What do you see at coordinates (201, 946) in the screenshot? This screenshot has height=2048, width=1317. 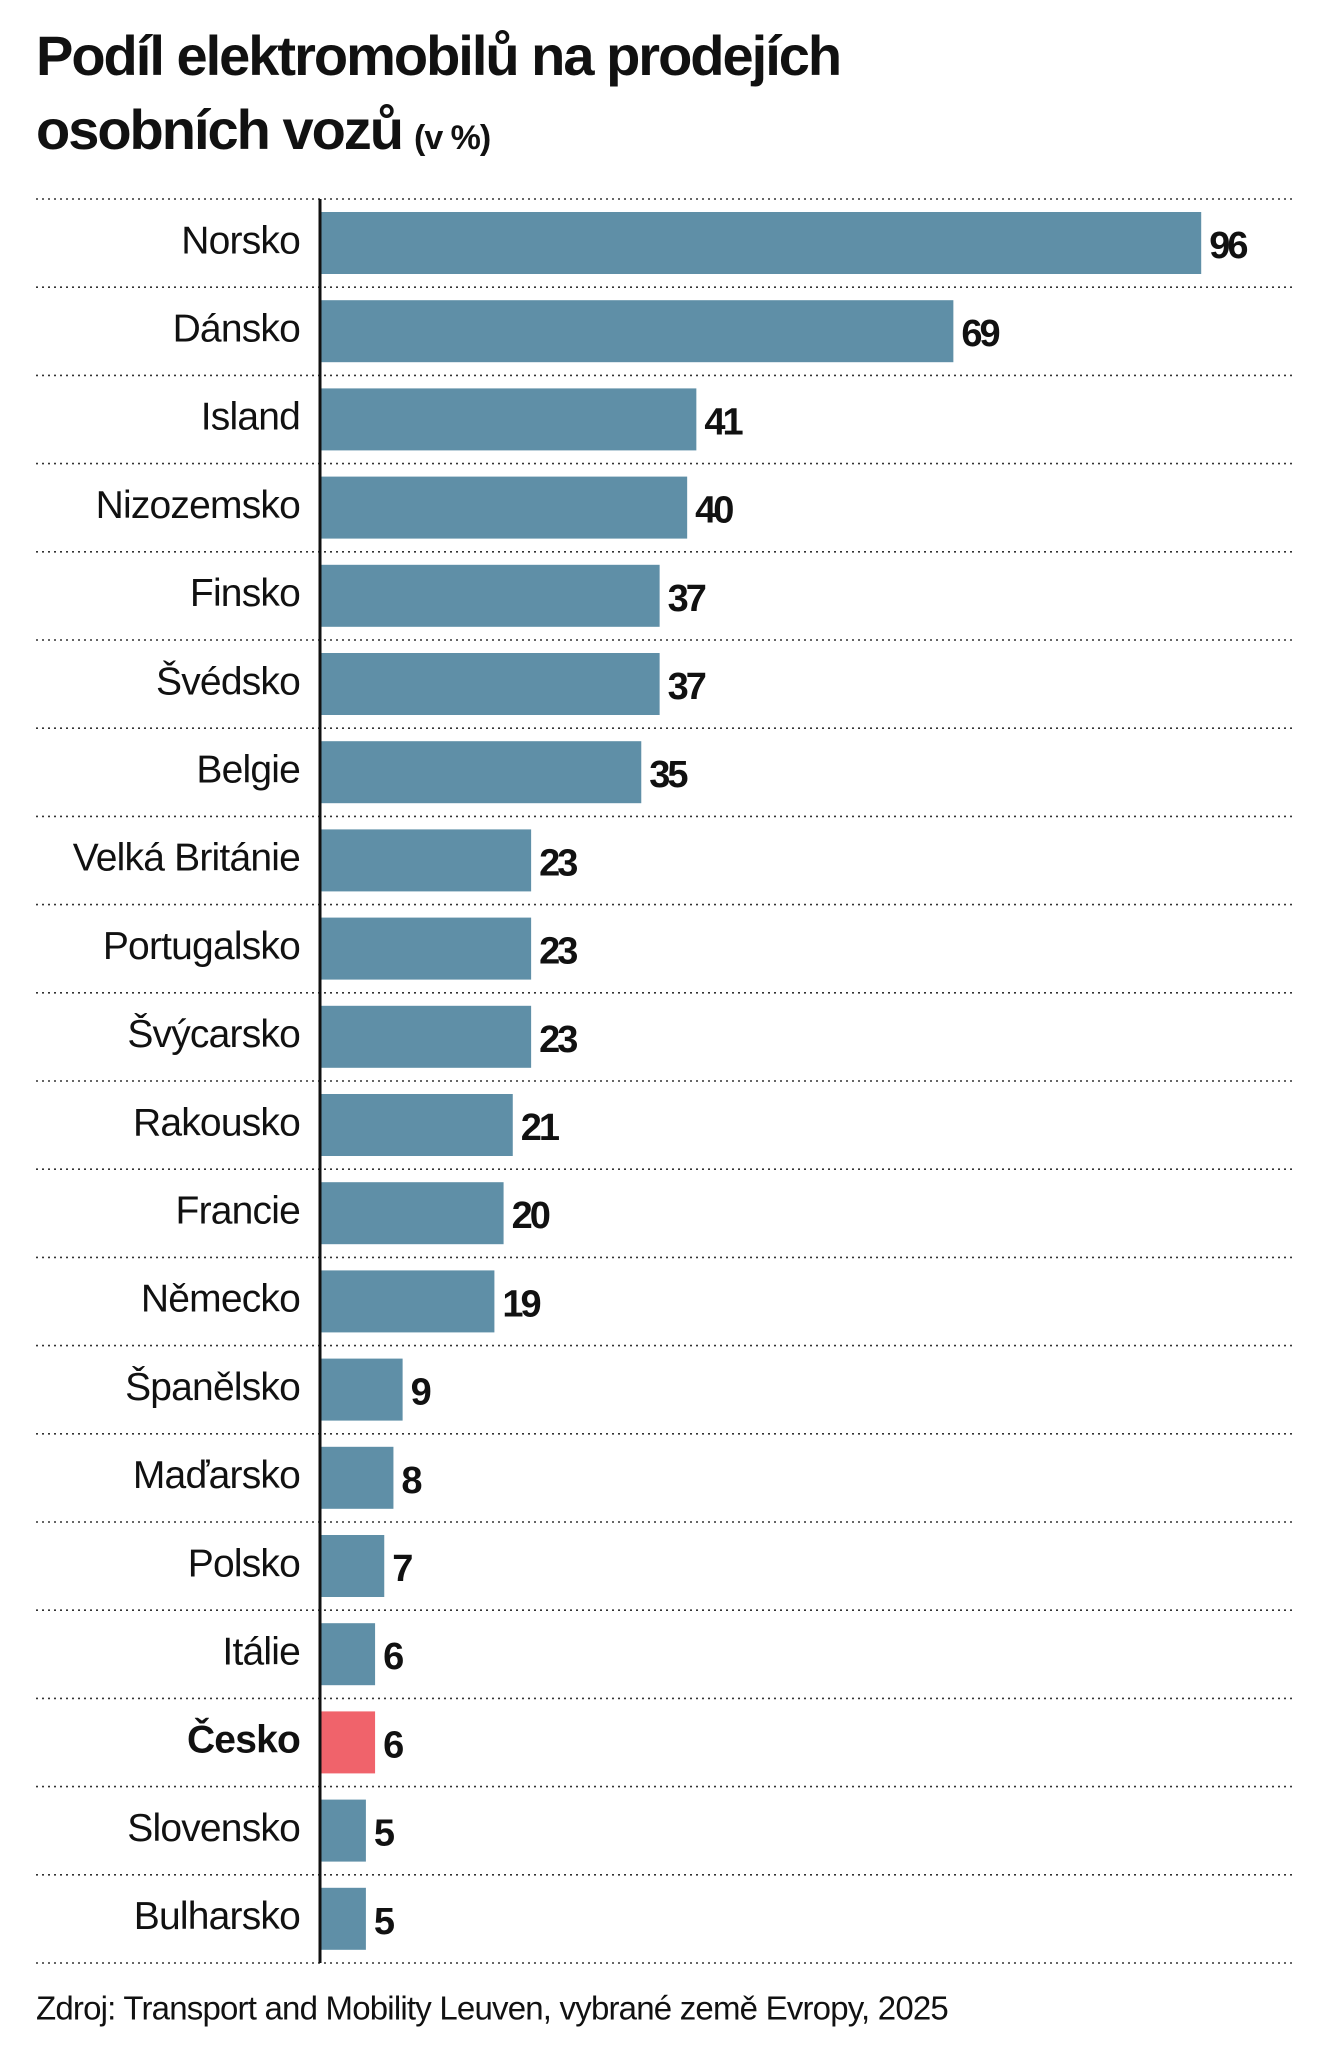 I see `category-label: Portugalsko` at bounding box center [201, 946].